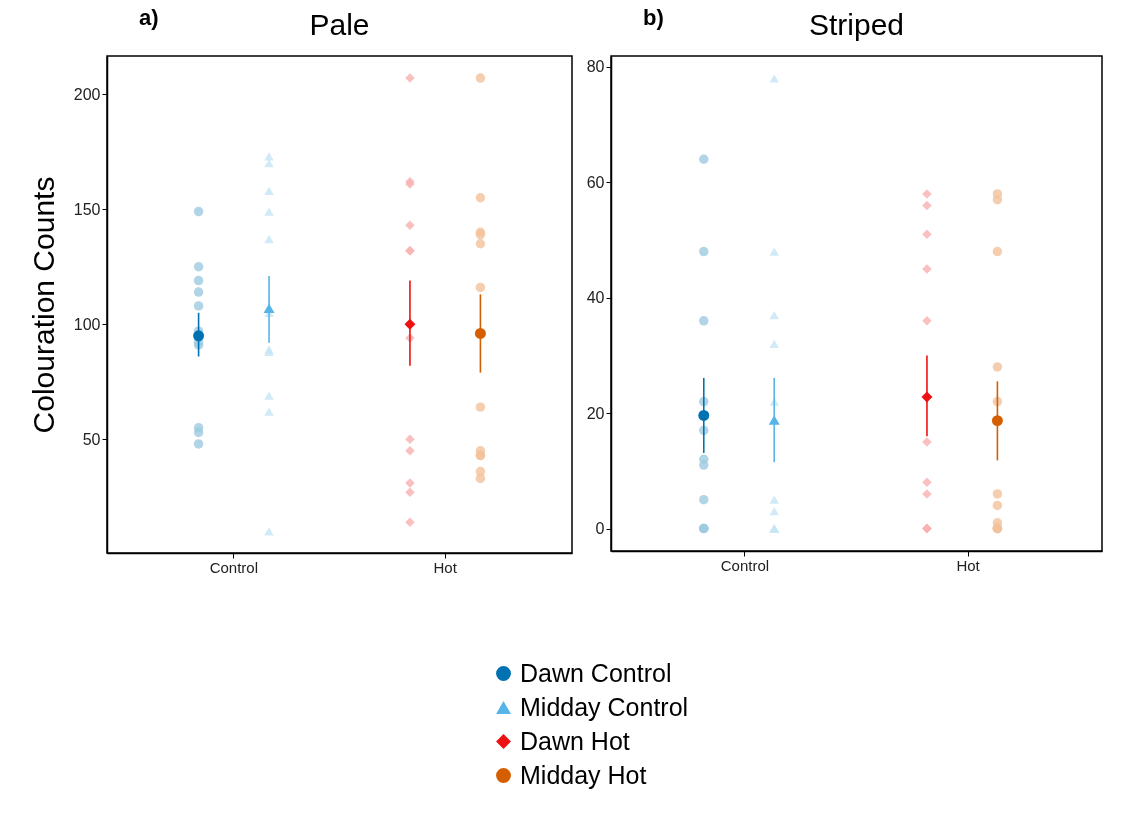 This screenshot has height=835, width=1122. Describe the element at coordinates (43, 305) in the screenshot. I see `y-axis-title: Colouration Counts` at that location.